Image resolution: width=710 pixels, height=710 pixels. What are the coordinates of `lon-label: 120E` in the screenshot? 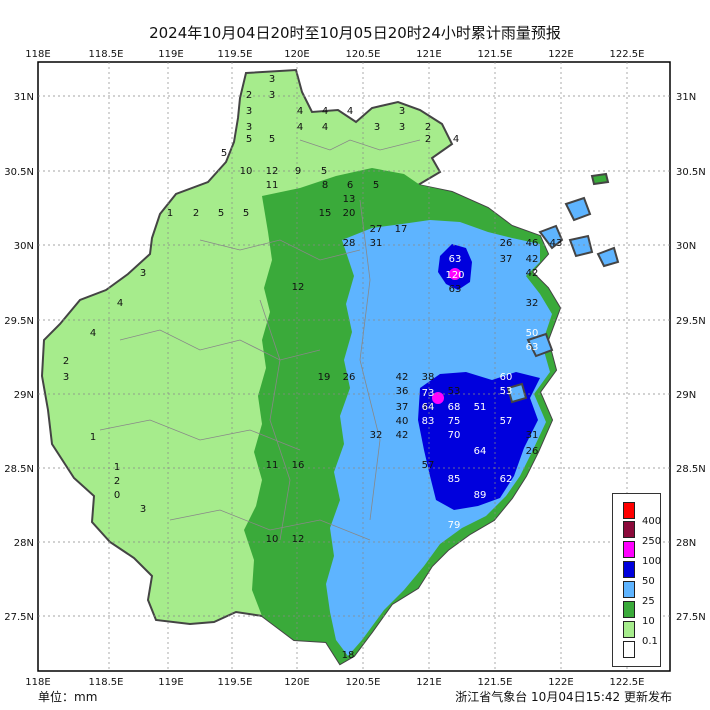 It's located at (296, 682).